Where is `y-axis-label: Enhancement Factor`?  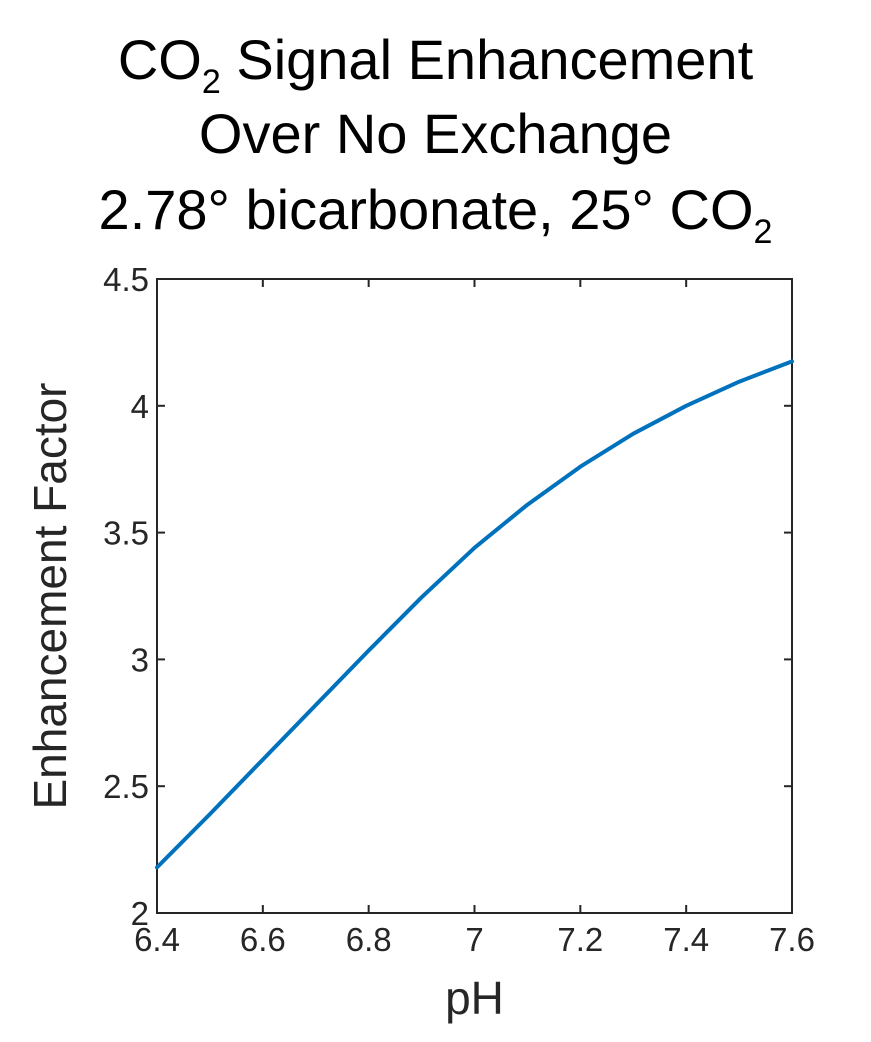 y-axis-label: Enhancement Factor is located at coordinates (50, 595).